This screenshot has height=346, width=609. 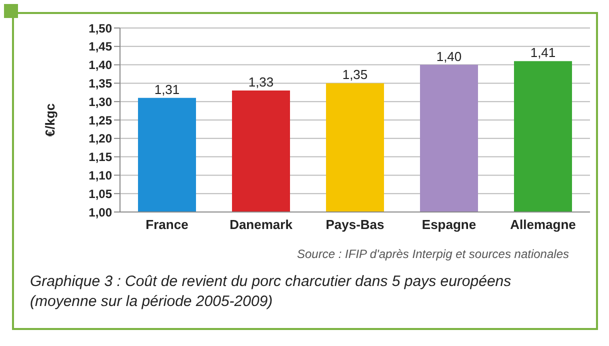 What do you see at coordinates (262, 224) in the screenshot?
I see `x-tick-label: Danemark` at bounding box center [262, 224].